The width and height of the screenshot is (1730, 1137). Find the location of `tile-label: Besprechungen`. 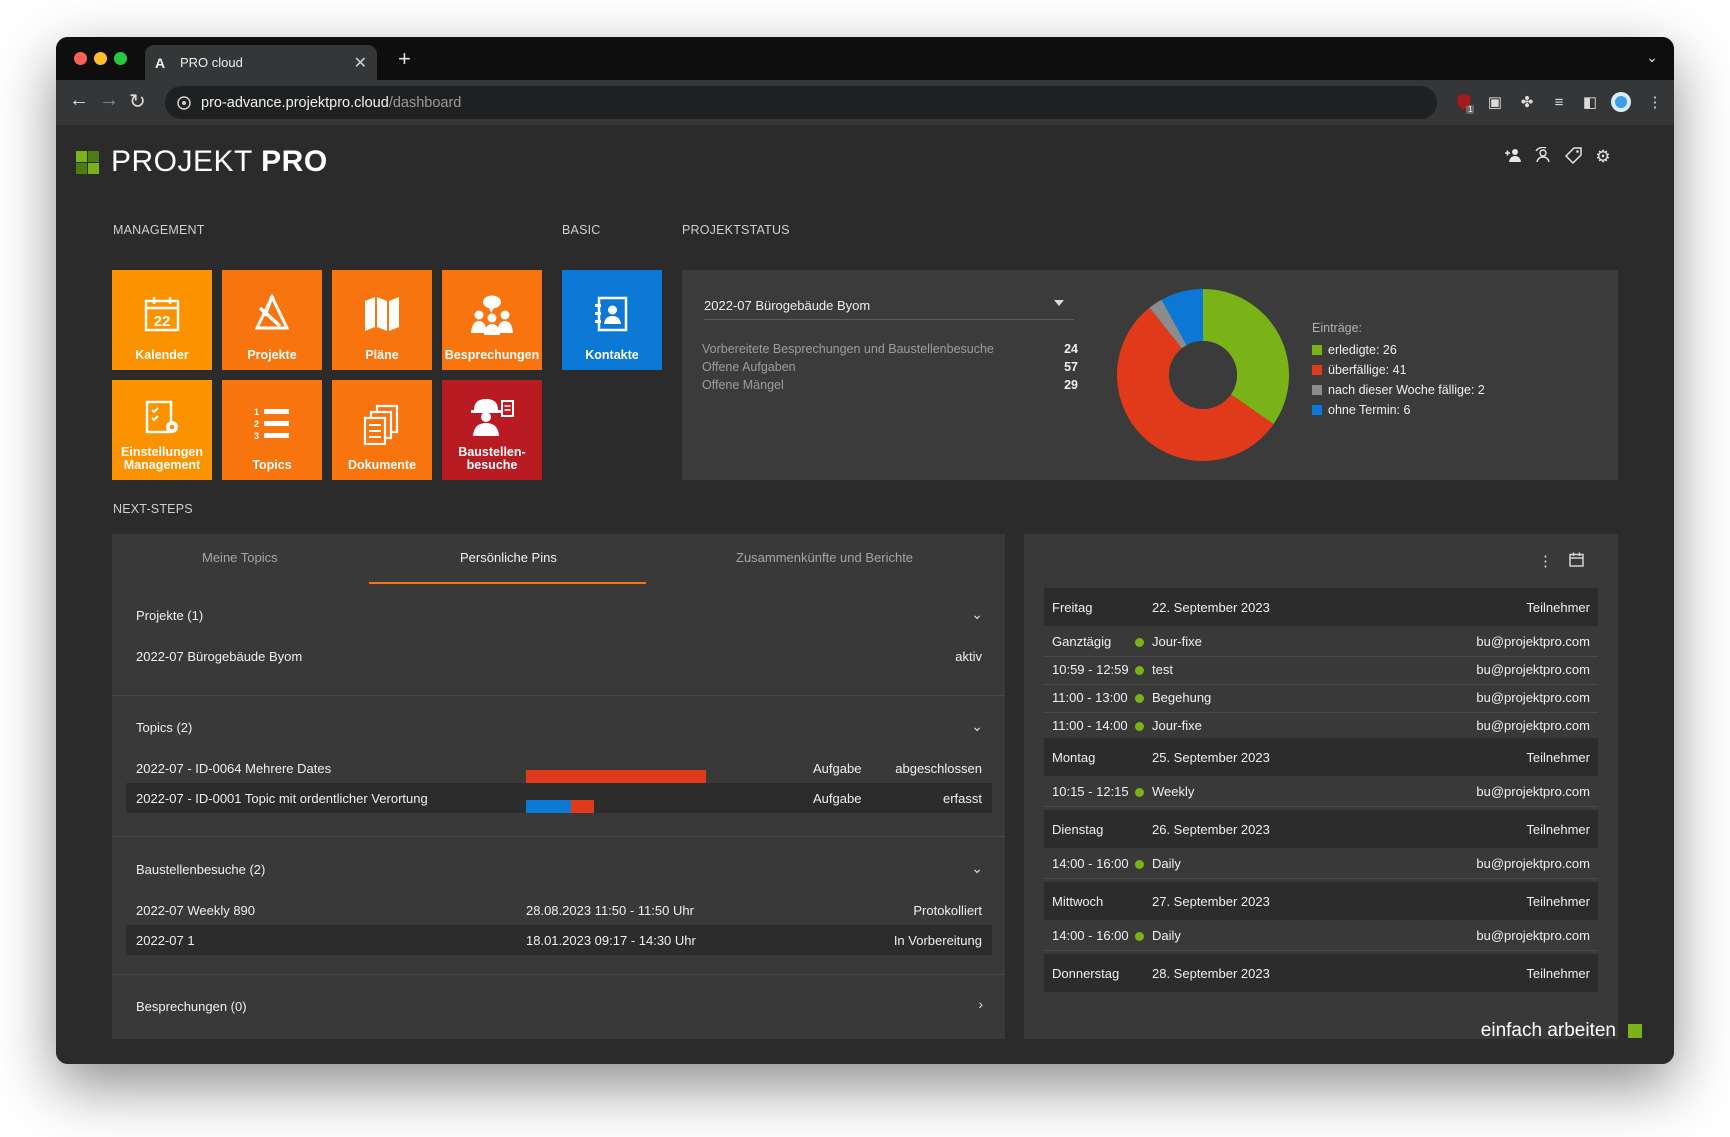

tile-label: Besprechungen is located at coordinates (492, 355).